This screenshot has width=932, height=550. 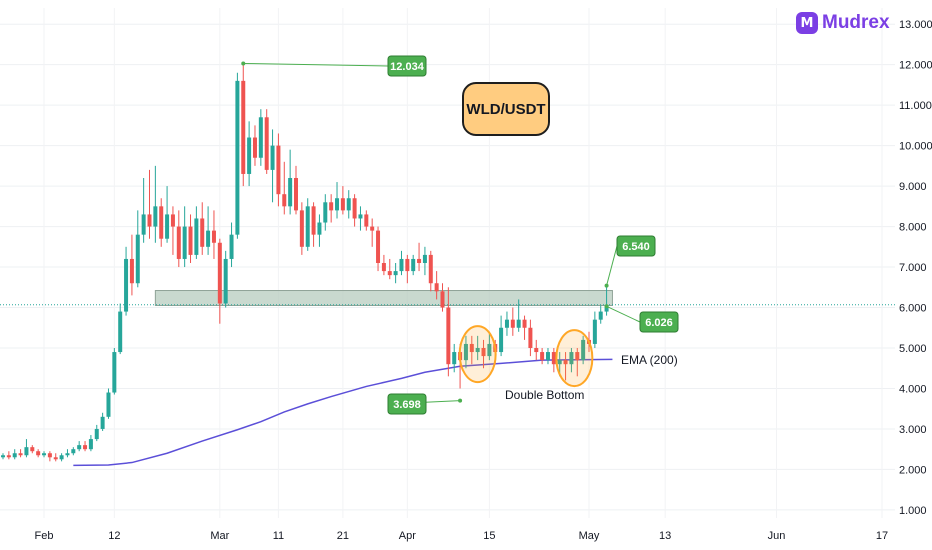 I want to click on x-tick-label: 13, so click(x=665, y=536).